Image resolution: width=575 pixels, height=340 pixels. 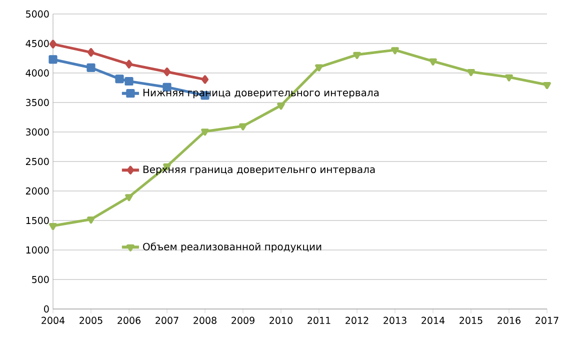 I want to click on x-tick-label: 2008, so click(x=205, y=320).